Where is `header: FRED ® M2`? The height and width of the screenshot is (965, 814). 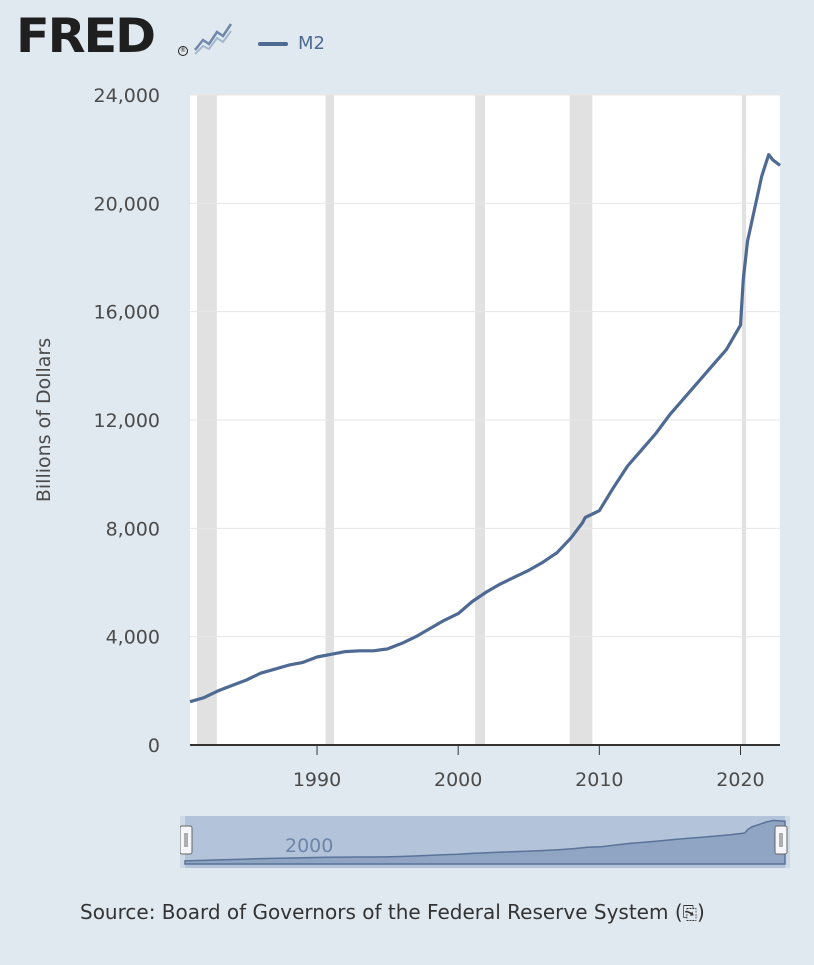 header: FRED ® M2 is located at coordinates (216, 36).